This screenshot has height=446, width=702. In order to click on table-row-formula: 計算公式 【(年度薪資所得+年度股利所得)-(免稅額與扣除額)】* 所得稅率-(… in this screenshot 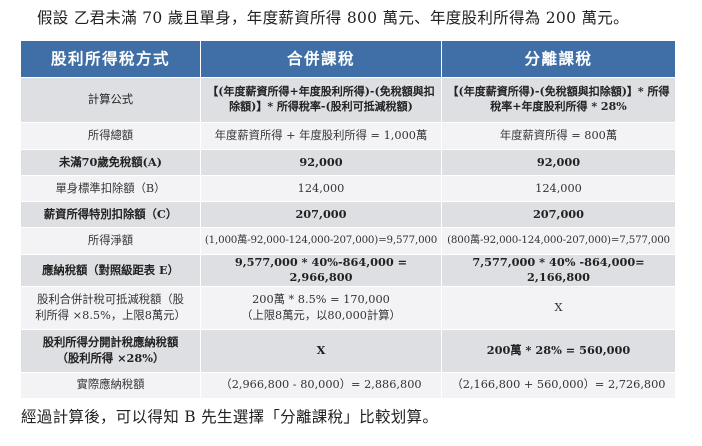, I will do `click(348, 100)`.